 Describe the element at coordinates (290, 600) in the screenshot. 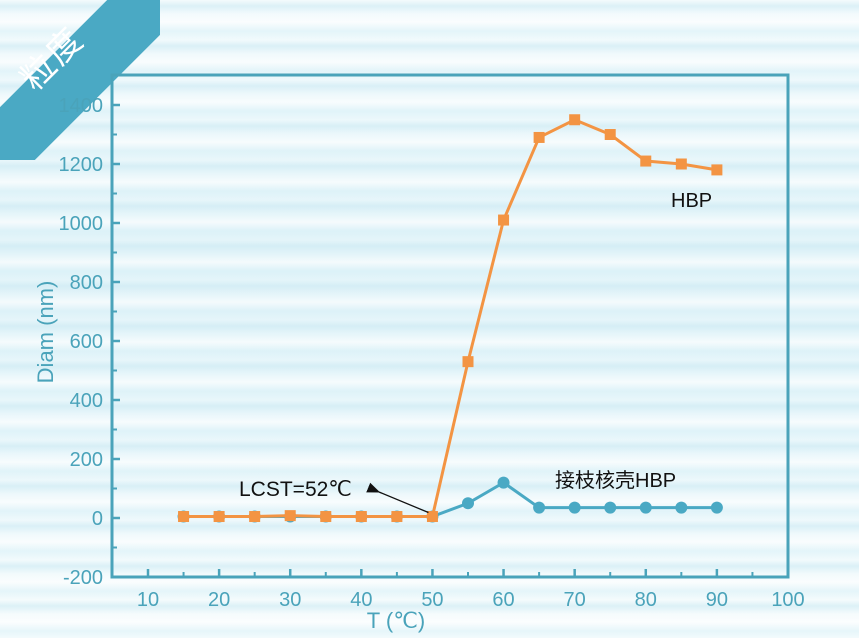

I see `x-tick-label: 30` at that location.